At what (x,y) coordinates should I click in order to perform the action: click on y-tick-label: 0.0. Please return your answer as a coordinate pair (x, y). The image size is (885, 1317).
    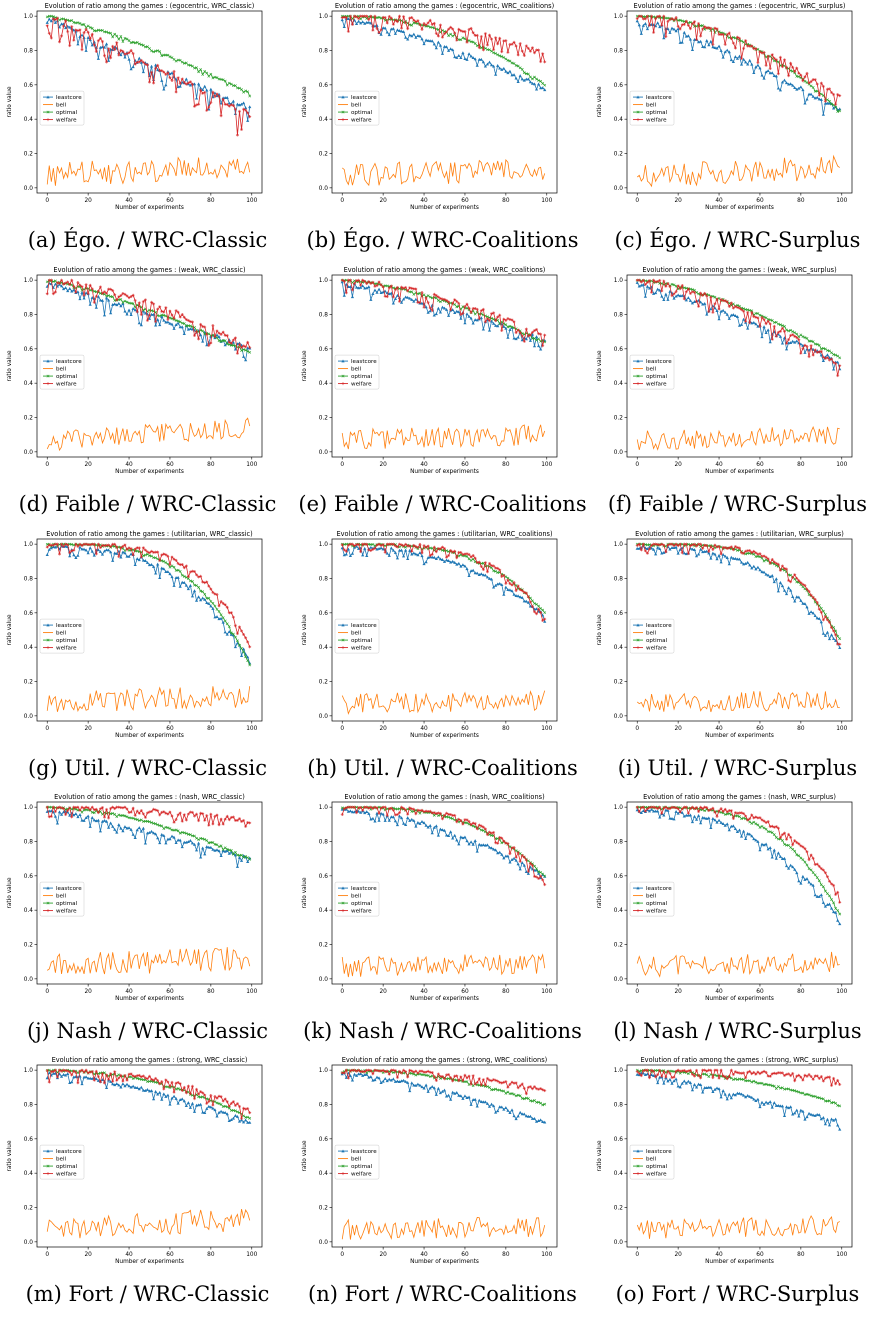
    Looking at the image, I should click on (324, 717).